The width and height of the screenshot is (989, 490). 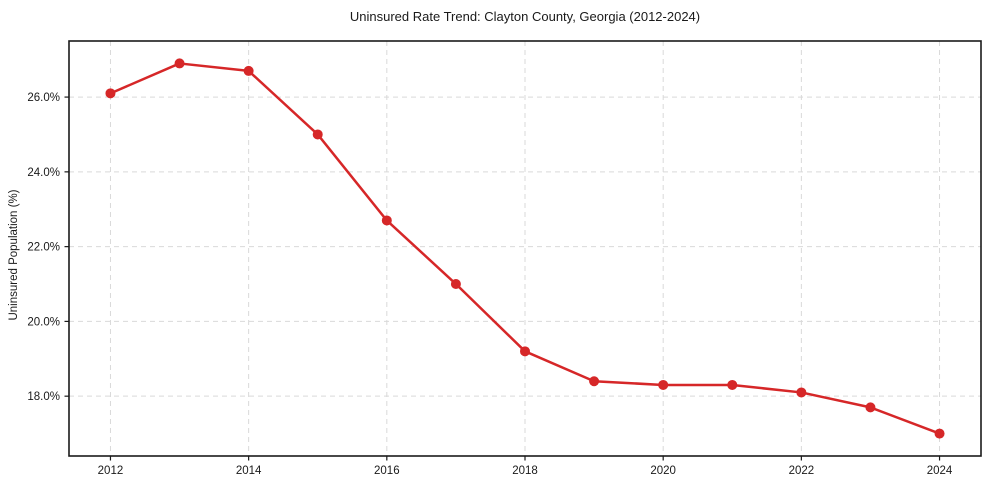 What do you see at coordinates (111, 471) in the screenshot?
I see `x-tick-label: 2012` at bounding box center [111, 471].